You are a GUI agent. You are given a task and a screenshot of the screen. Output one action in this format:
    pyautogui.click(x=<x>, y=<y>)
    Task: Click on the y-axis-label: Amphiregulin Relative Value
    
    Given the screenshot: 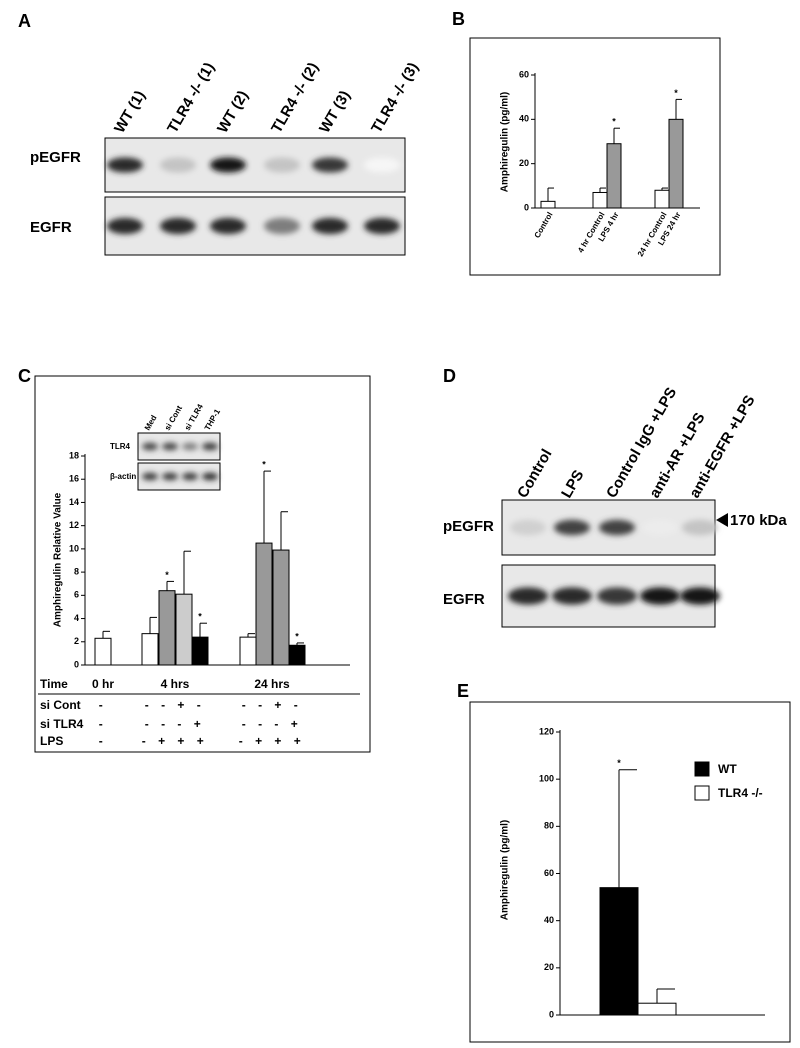 What is the action you would take?
    pyautogui.click(x=58, y=559)
    